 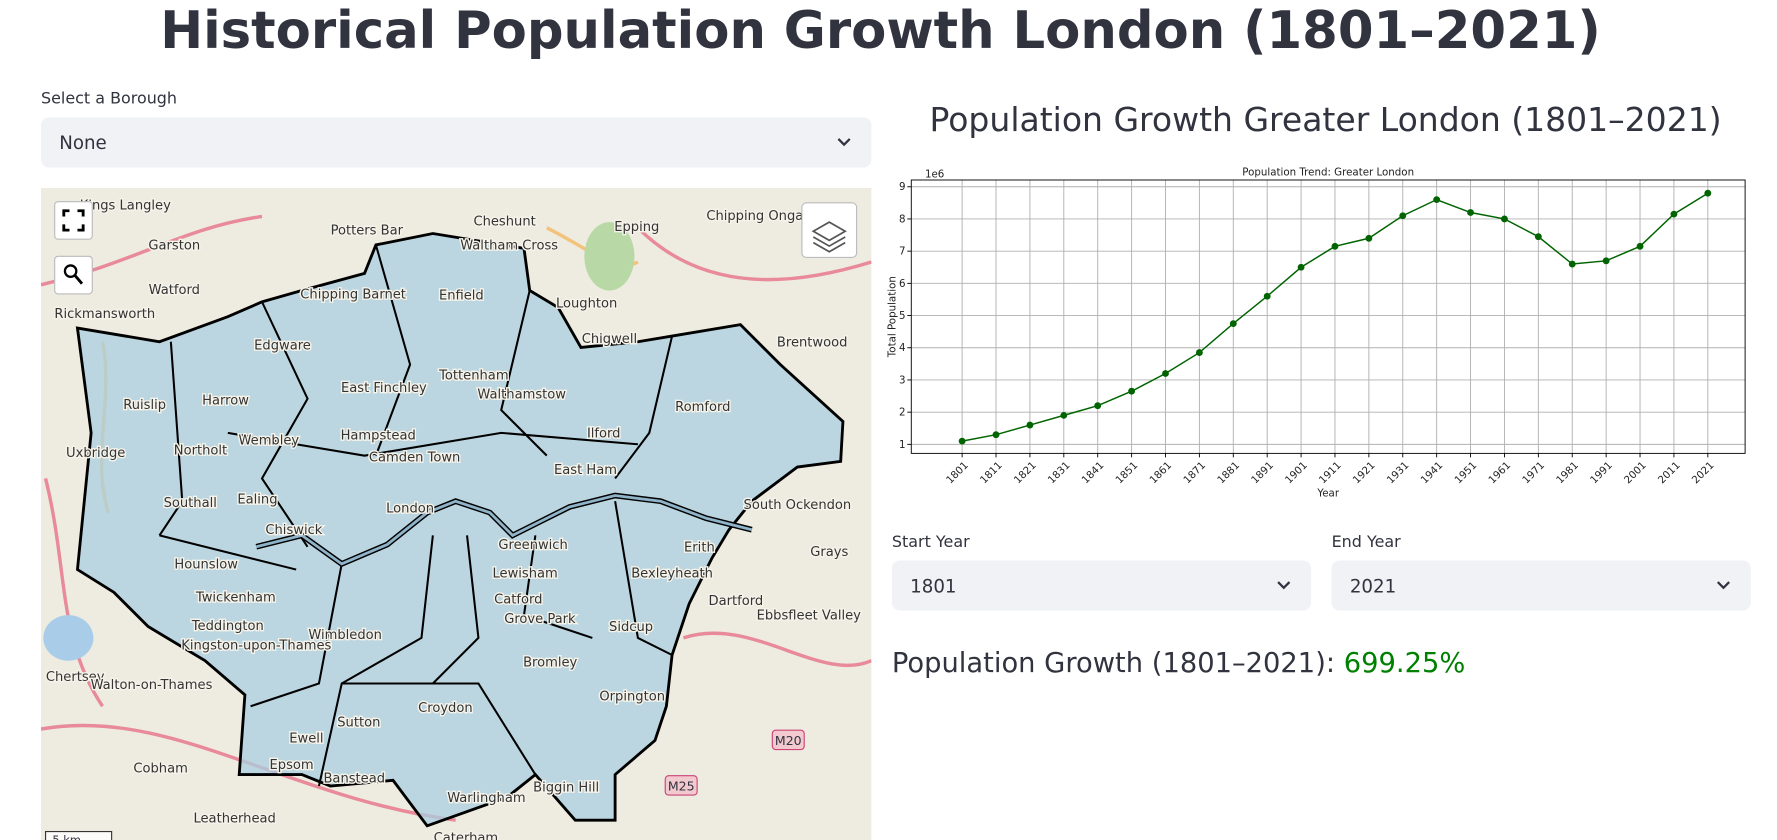 What do you see at coordinates (540, 619) in the screenshot?
I see `place-label: Grove Park` at bounding box center [540, 619].